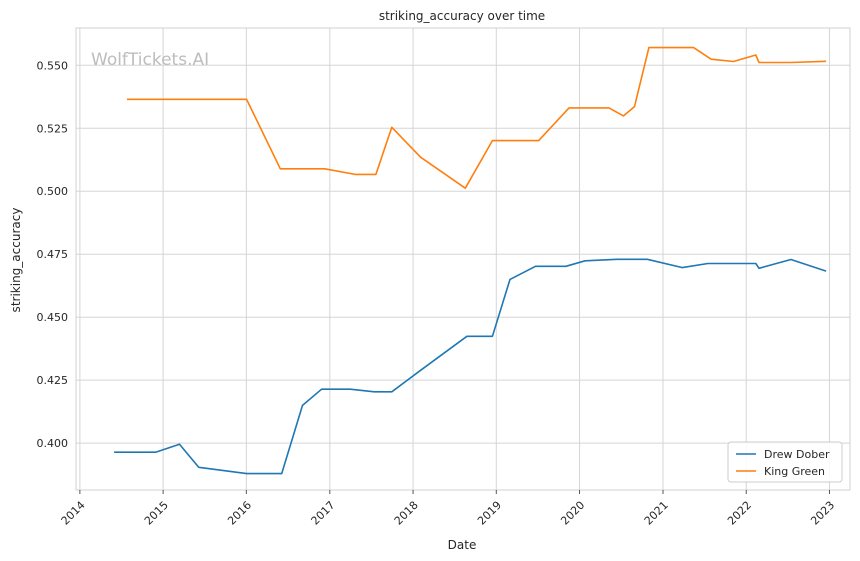  What do you see at coordinates (150, 60) in the screenshot?
I see `watermark: WolfTickets.AI` at bounding box center [150, 60].